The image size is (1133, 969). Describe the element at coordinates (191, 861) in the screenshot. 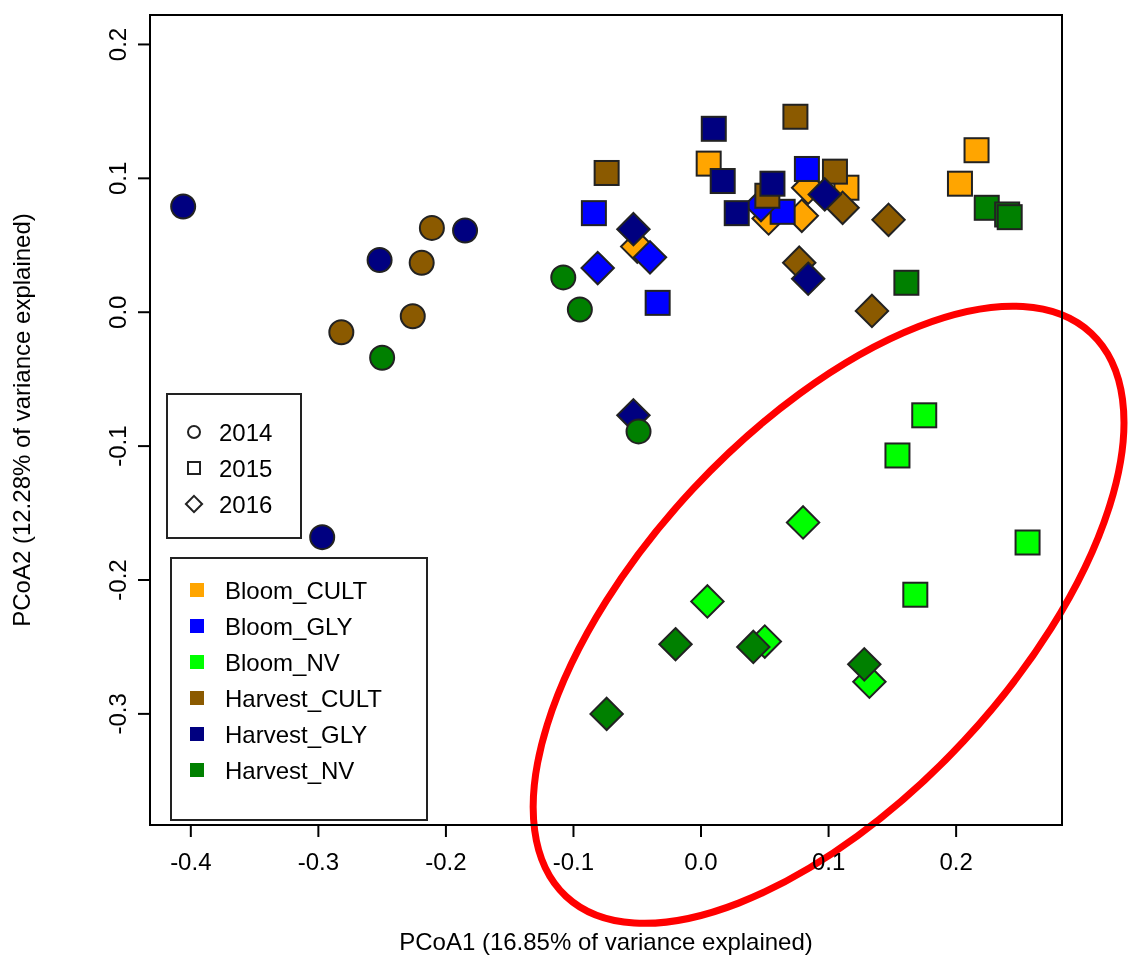

I see `x-tick-label: -0.4` at that location.